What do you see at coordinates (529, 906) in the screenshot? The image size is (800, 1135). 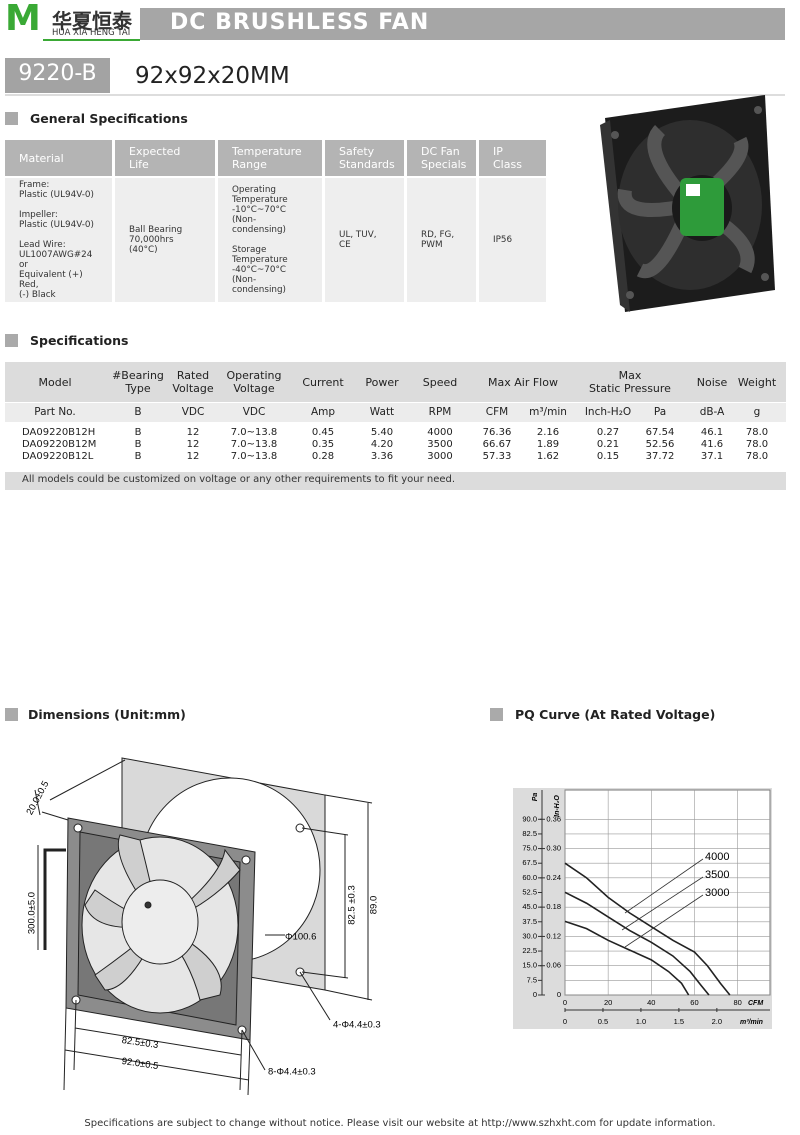 I see `y-tick-label: 45.0` at bounding box center [529, 906].